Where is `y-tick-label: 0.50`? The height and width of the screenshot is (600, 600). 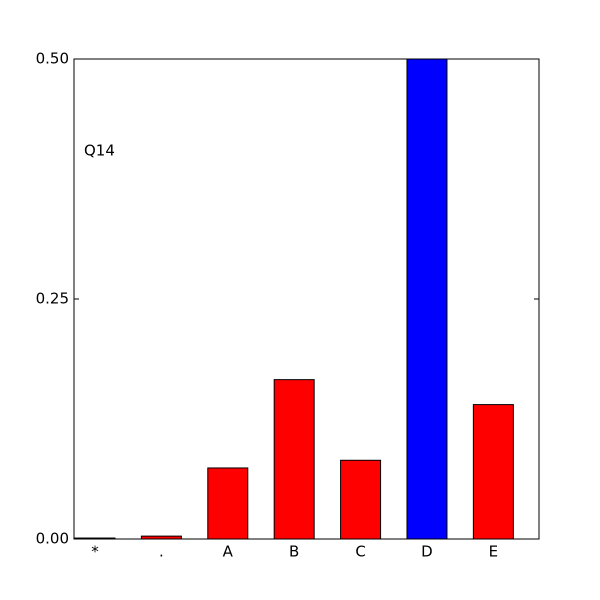 y-tick-label: 0.50 is located at coordinates (52, 59).